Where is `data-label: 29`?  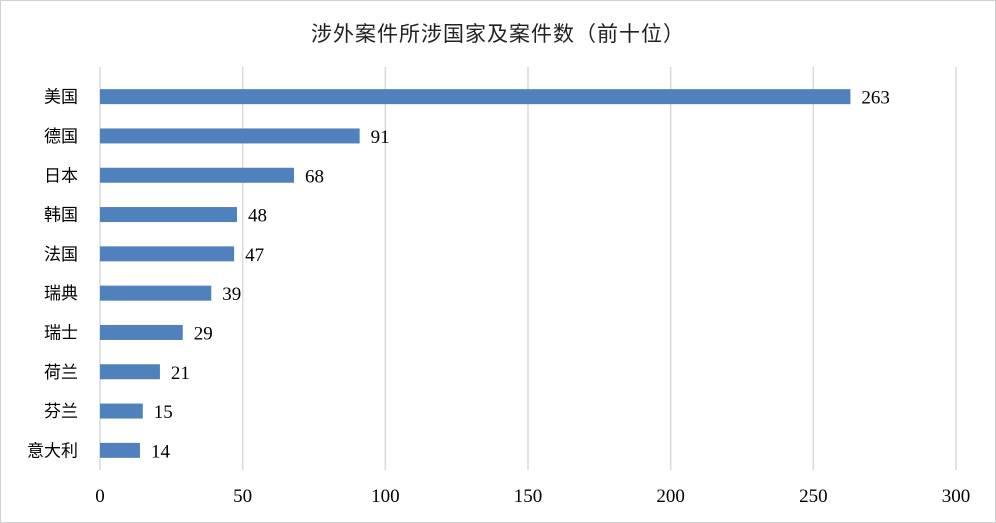
data-label: 29 is located at coordinates (203, 333).